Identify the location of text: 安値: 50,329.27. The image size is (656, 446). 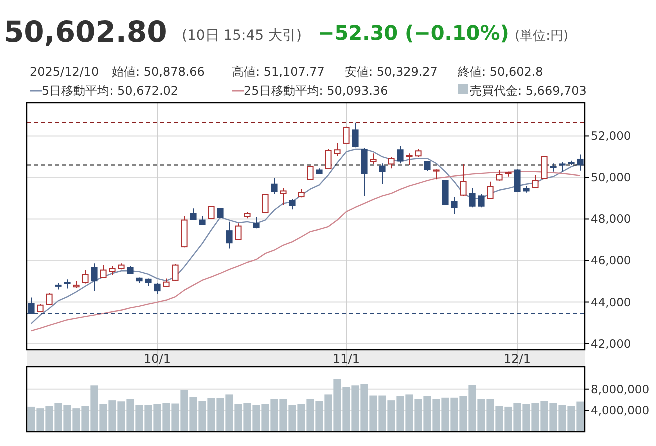
(391, 72).